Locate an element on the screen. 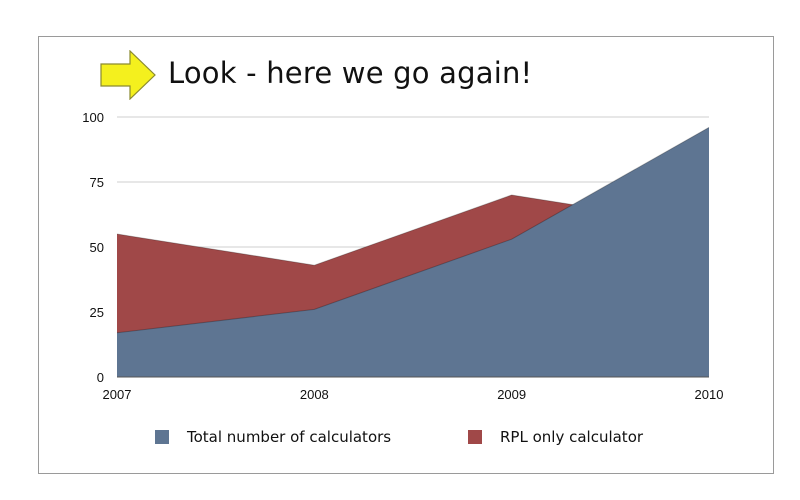 The height and width of the screenshot is (500, 800). right-arrow-icon is located at coordinates (128, 75).